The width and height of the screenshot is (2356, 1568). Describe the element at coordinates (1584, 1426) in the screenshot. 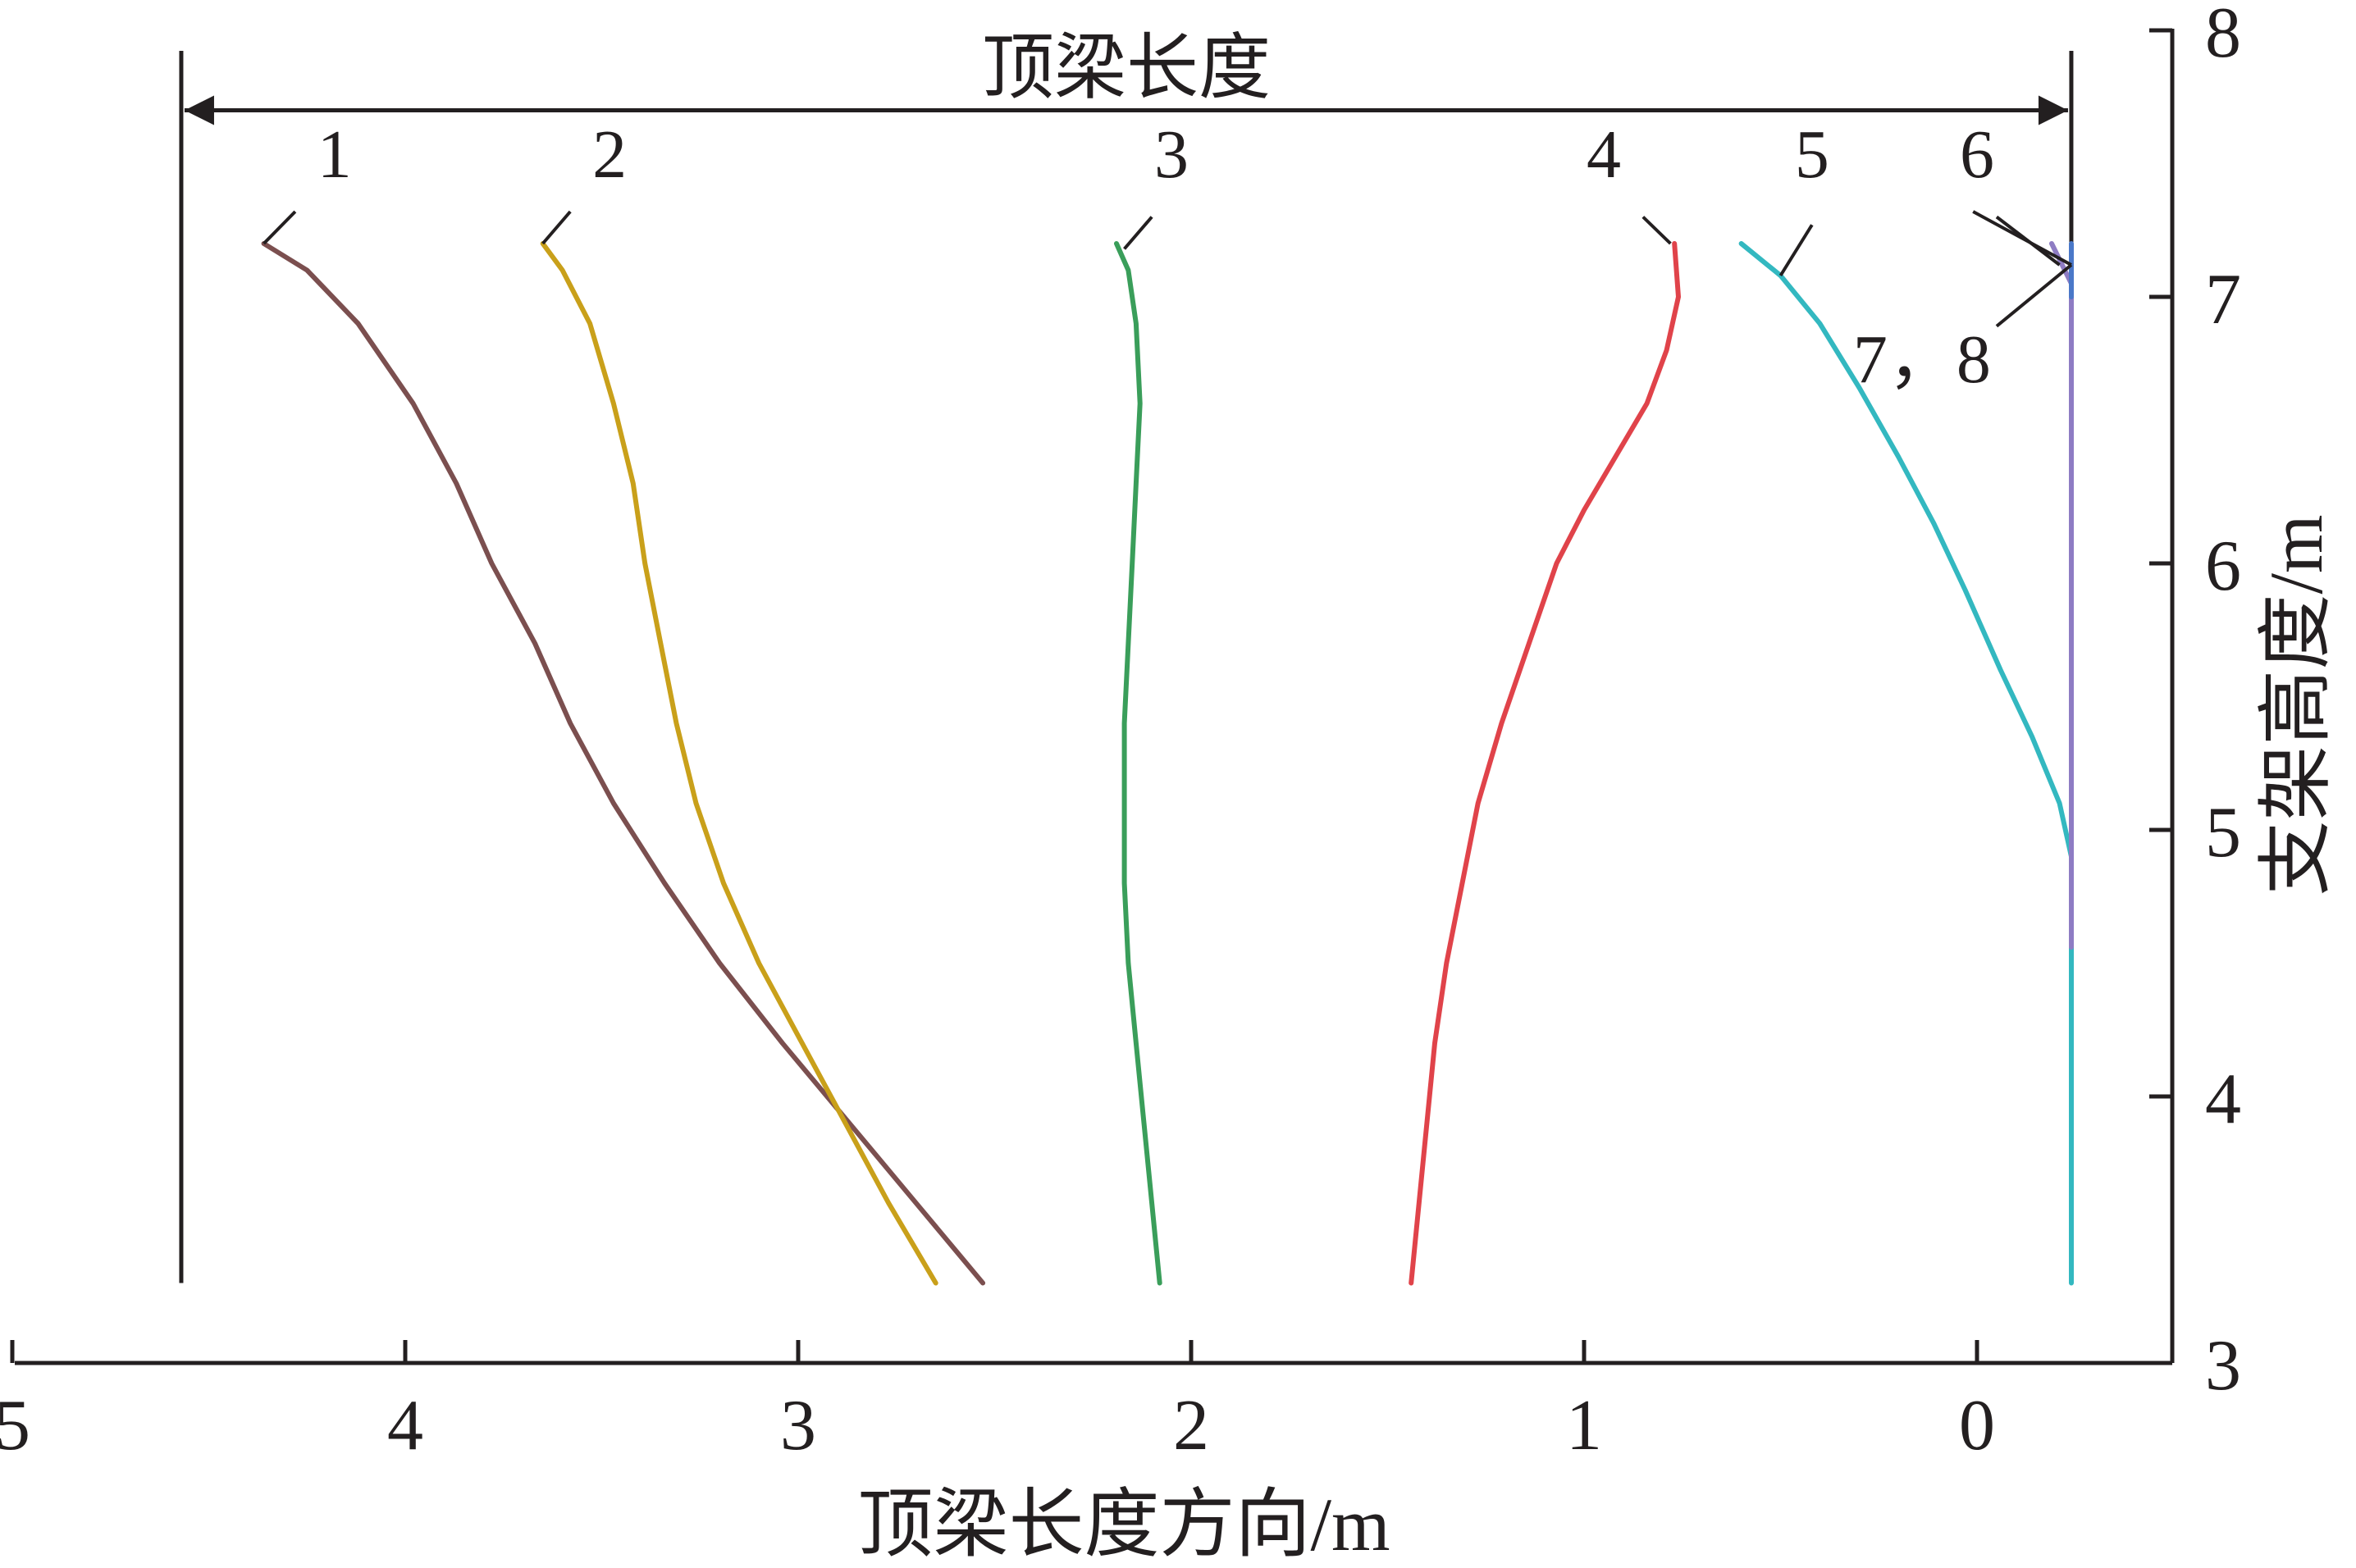

I see `x-tick-label: 1` at that location.